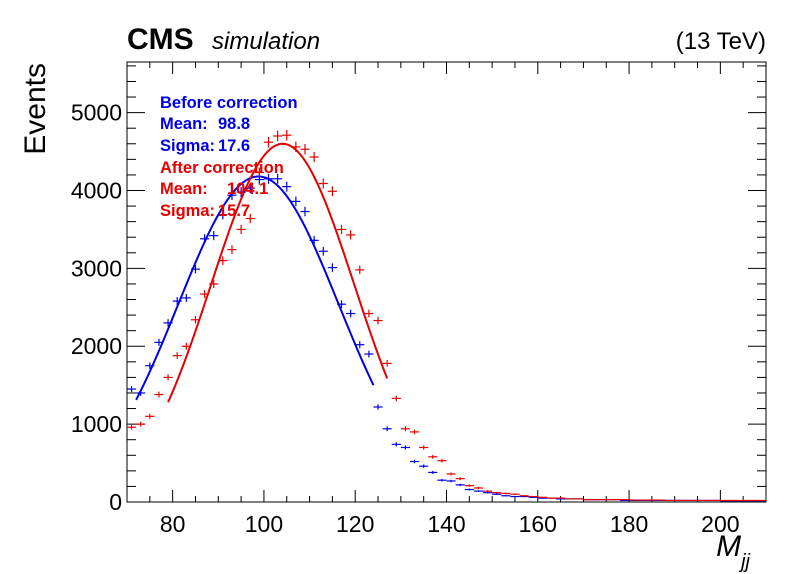 The image size is (798, 574). What do you see at coordinates (629, 524) in the screenshot?
I see `x-tick-label: 180` at bounding box center [629, 524].